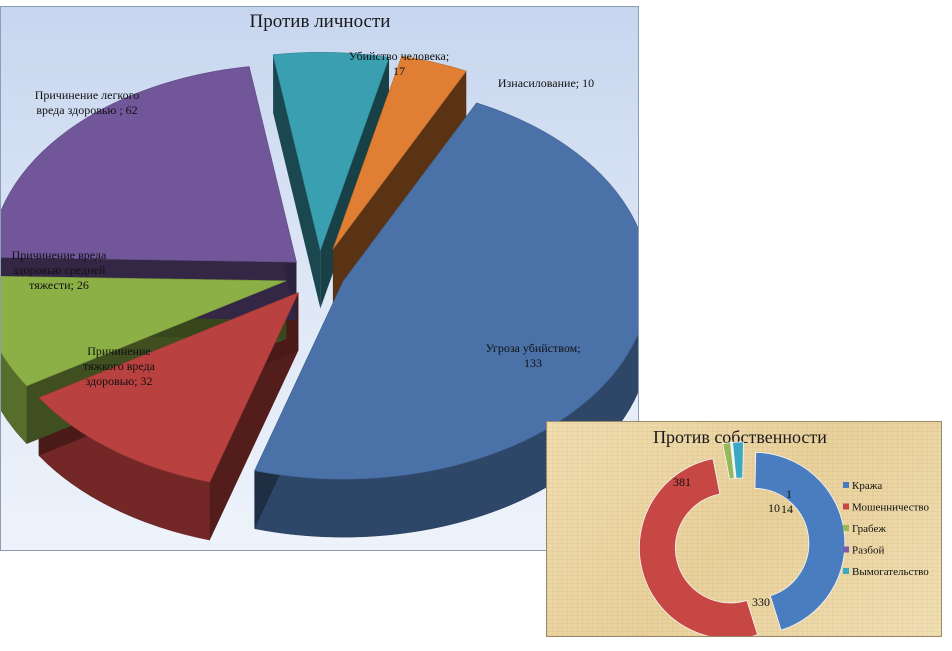 This screenshot has width=952, height=651. I want to click on legend-label-мошенничество: Мошенничество, so click(891, 508).